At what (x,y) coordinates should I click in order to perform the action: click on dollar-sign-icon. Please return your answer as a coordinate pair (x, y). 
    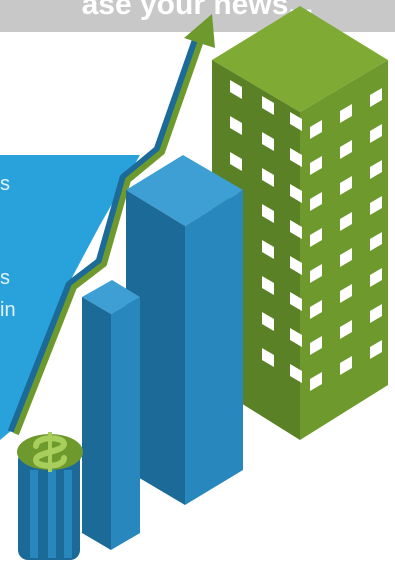
    Looking at the image, I should click on (50, 496).